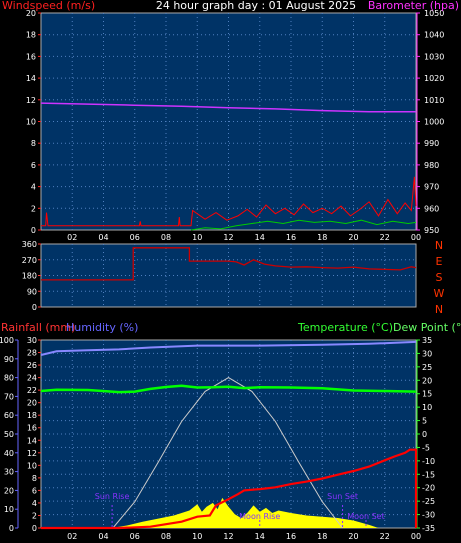 This screenshot has height=543, width=461. Describe the element at coordinates (33, 143) in the screenshot. I see `wind-tick-label: 8` at that location.